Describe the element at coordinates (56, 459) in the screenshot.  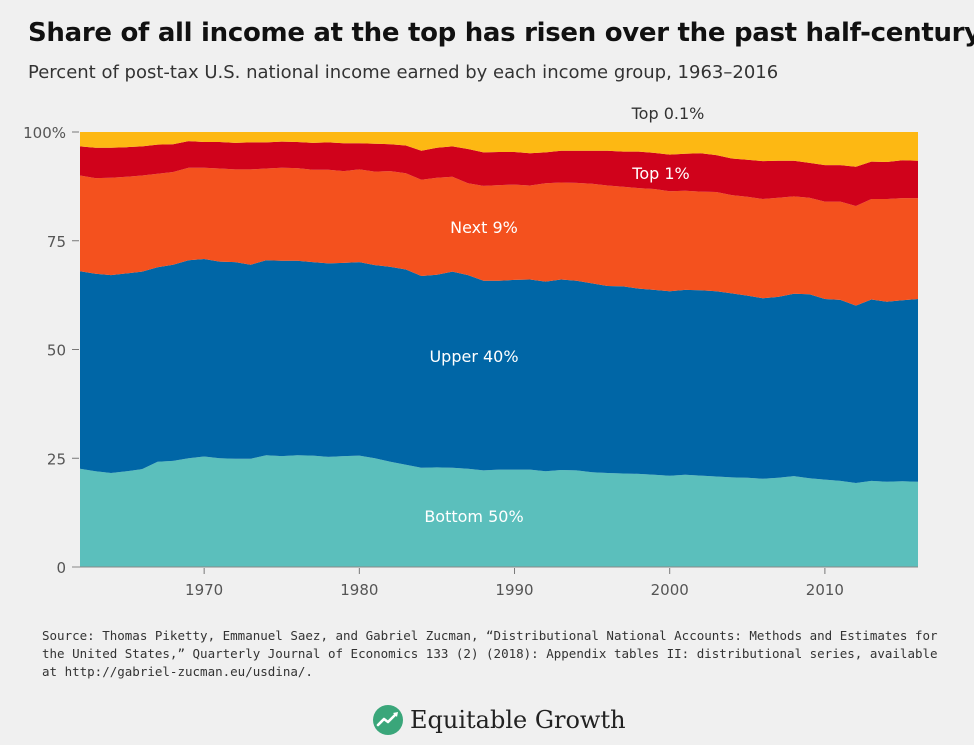
I see `y-tick-label: 25` at that location.